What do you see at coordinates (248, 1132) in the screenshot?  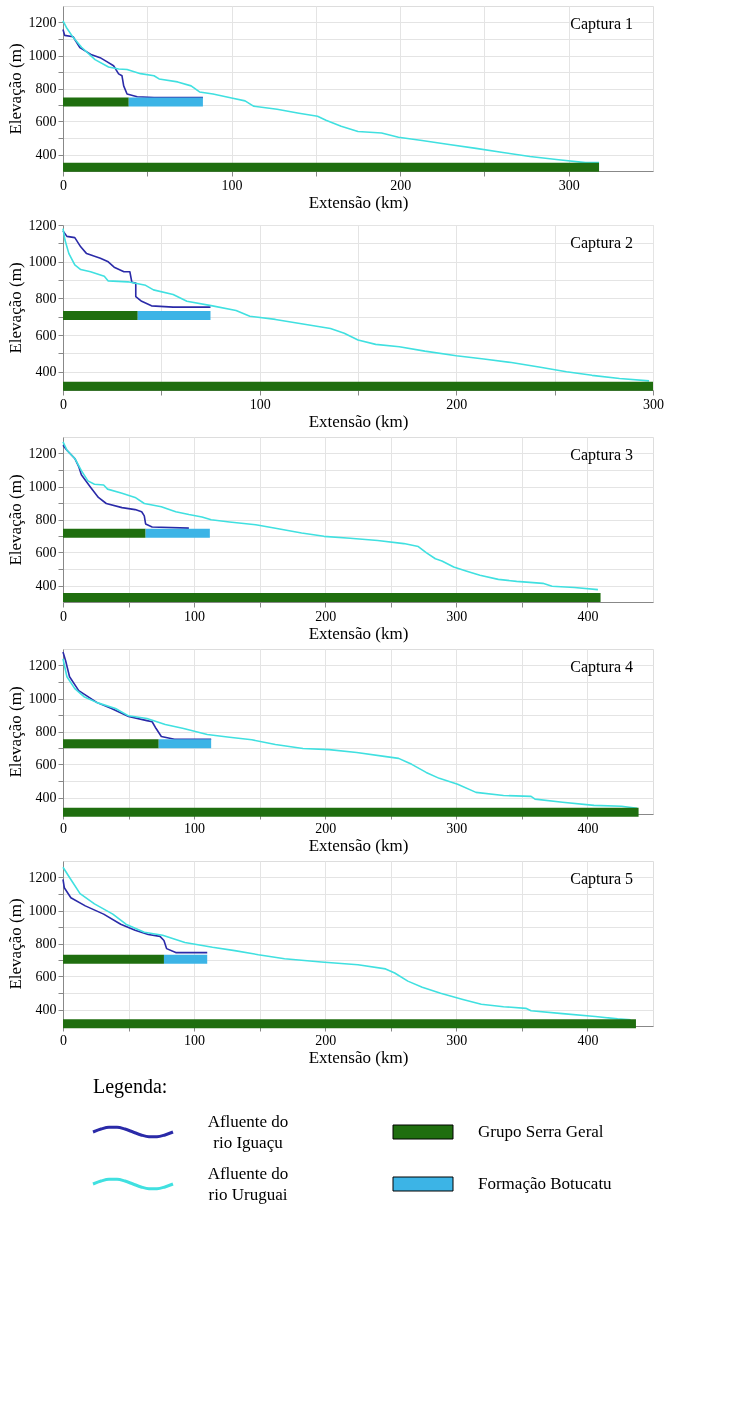 I see `legend-label: Afluente do rio Iguaçu` at bounding box center [248, 1132].